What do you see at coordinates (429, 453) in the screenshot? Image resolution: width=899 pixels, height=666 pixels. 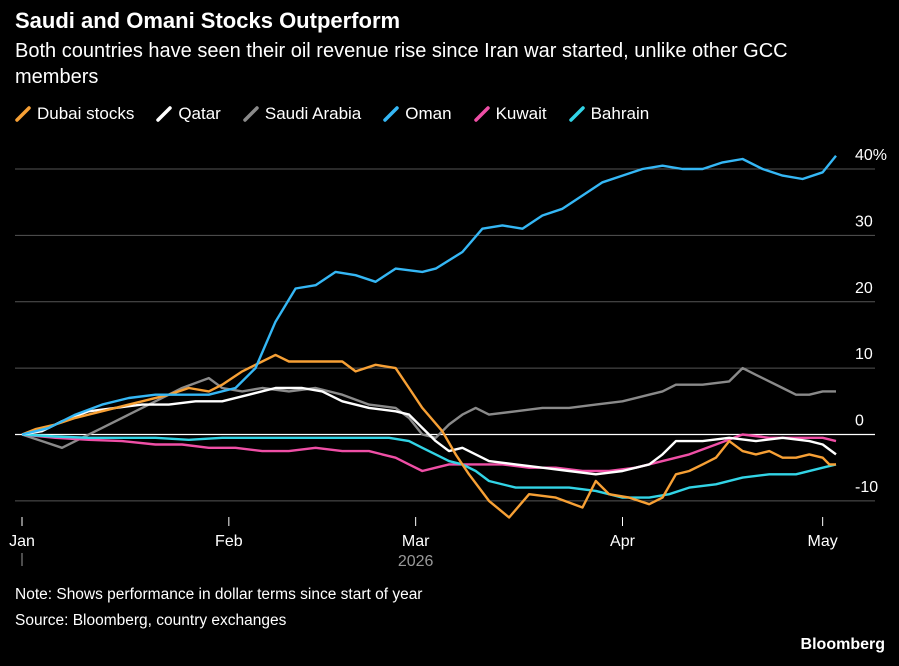 I see `series-line-kuwait` at bounding box center [429, 453].